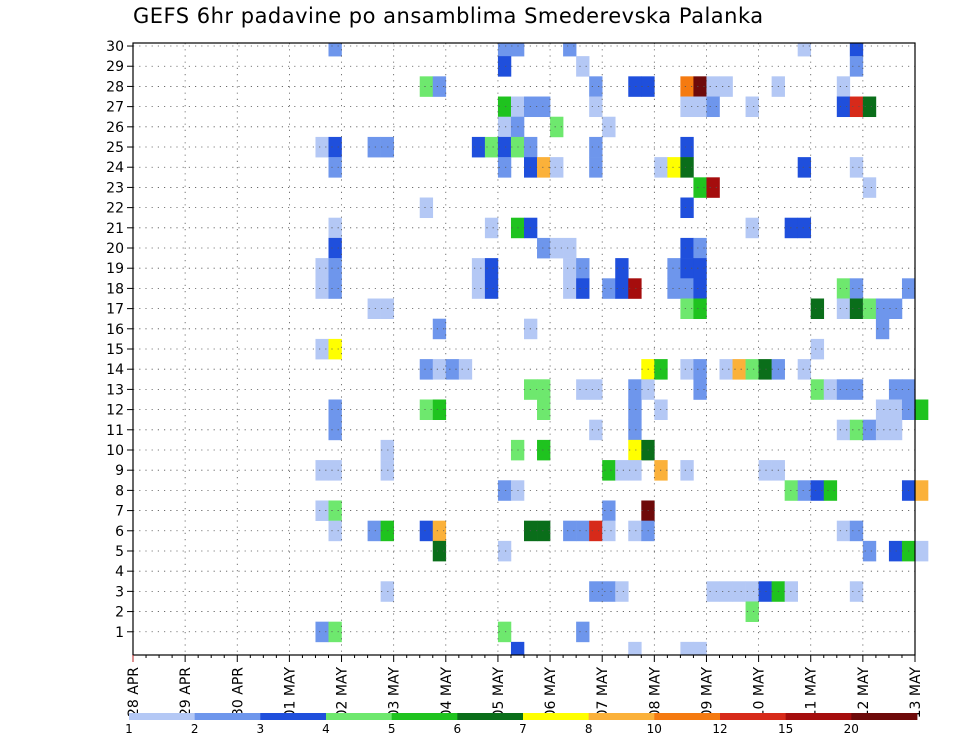  What do you see at coordinates (457, 729) in the screenshot?
I see `colorbar-label: 6` at bounding box center [457, 729].